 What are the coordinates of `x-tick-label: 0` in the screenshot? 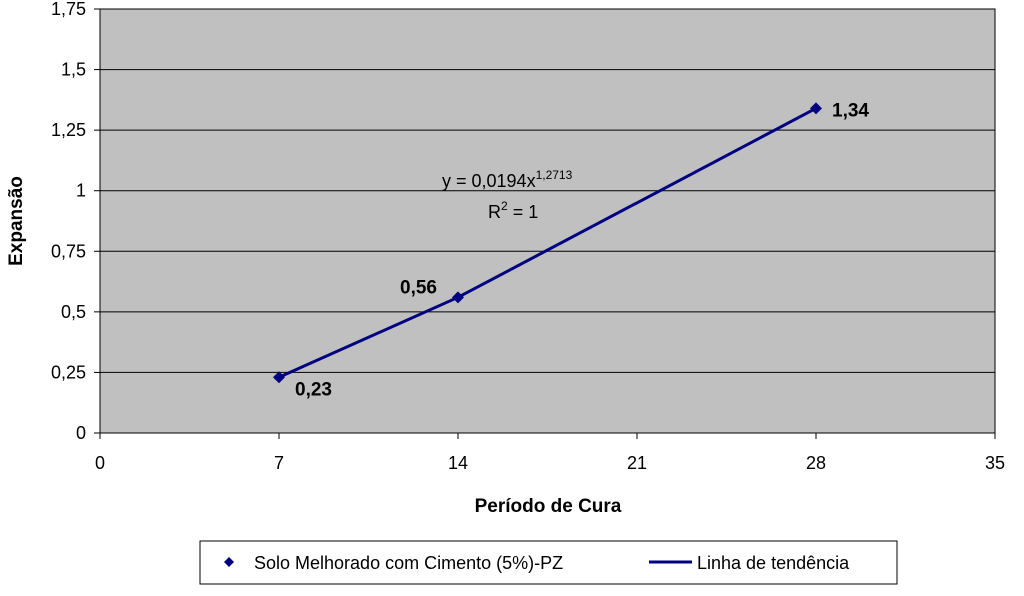 It's located at (100, 463).